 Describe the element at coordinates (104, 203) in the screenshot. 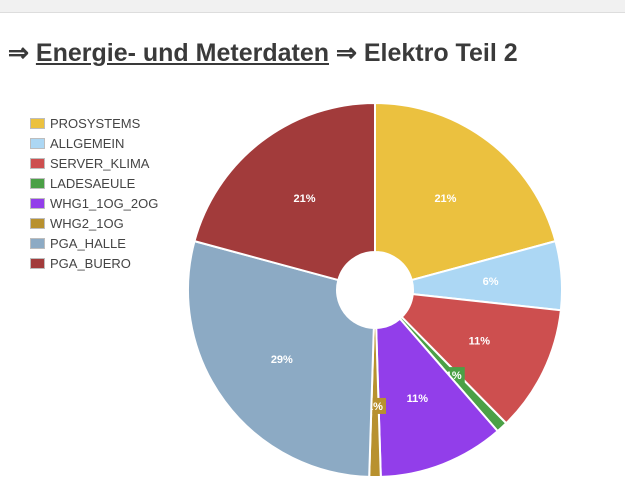

I see `legend-label: WHG1_1OG_2OG` at that location.